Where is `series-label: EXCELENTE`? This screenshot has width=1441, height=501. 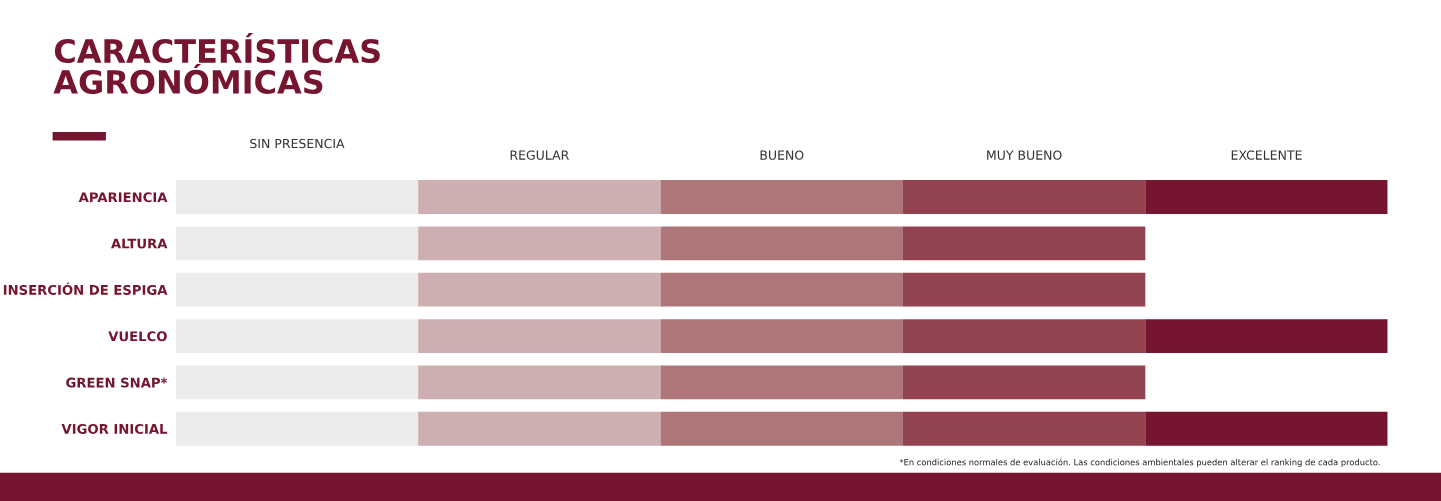 series-label: EXCELENTE is located at coordinates (1266, 155).